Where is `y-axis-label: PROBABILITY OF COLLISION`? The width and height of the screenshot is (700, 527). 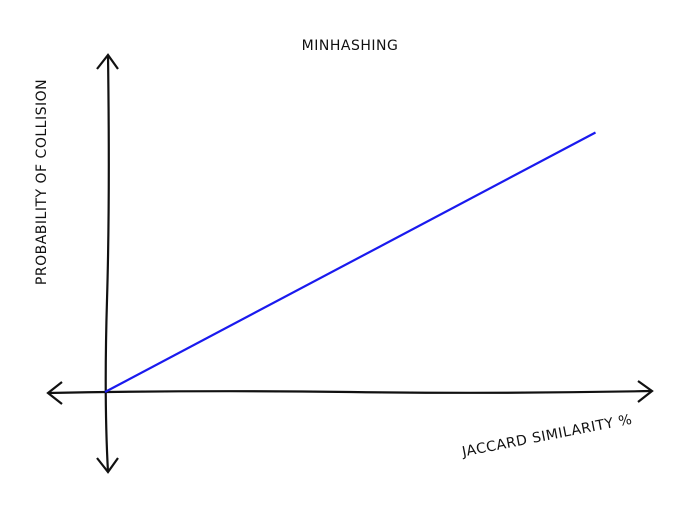 y-axis-label: PROBABILITY OF COLLISION is located at coordinates (42, 182).